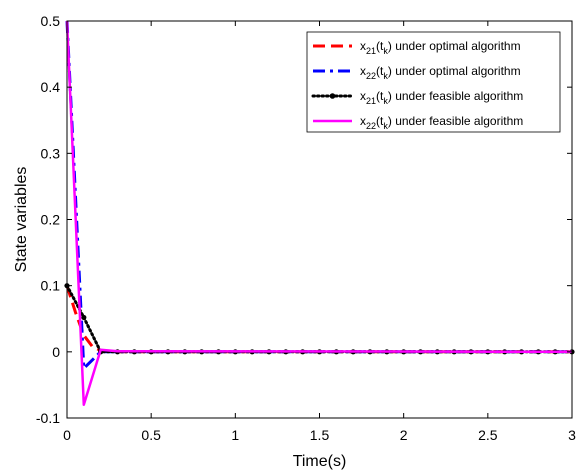 The image size is (586, 473). What do you see at coordinates (332, 96) in the screenshot?
I see `legend-marker` at bounding box center [332, 96].